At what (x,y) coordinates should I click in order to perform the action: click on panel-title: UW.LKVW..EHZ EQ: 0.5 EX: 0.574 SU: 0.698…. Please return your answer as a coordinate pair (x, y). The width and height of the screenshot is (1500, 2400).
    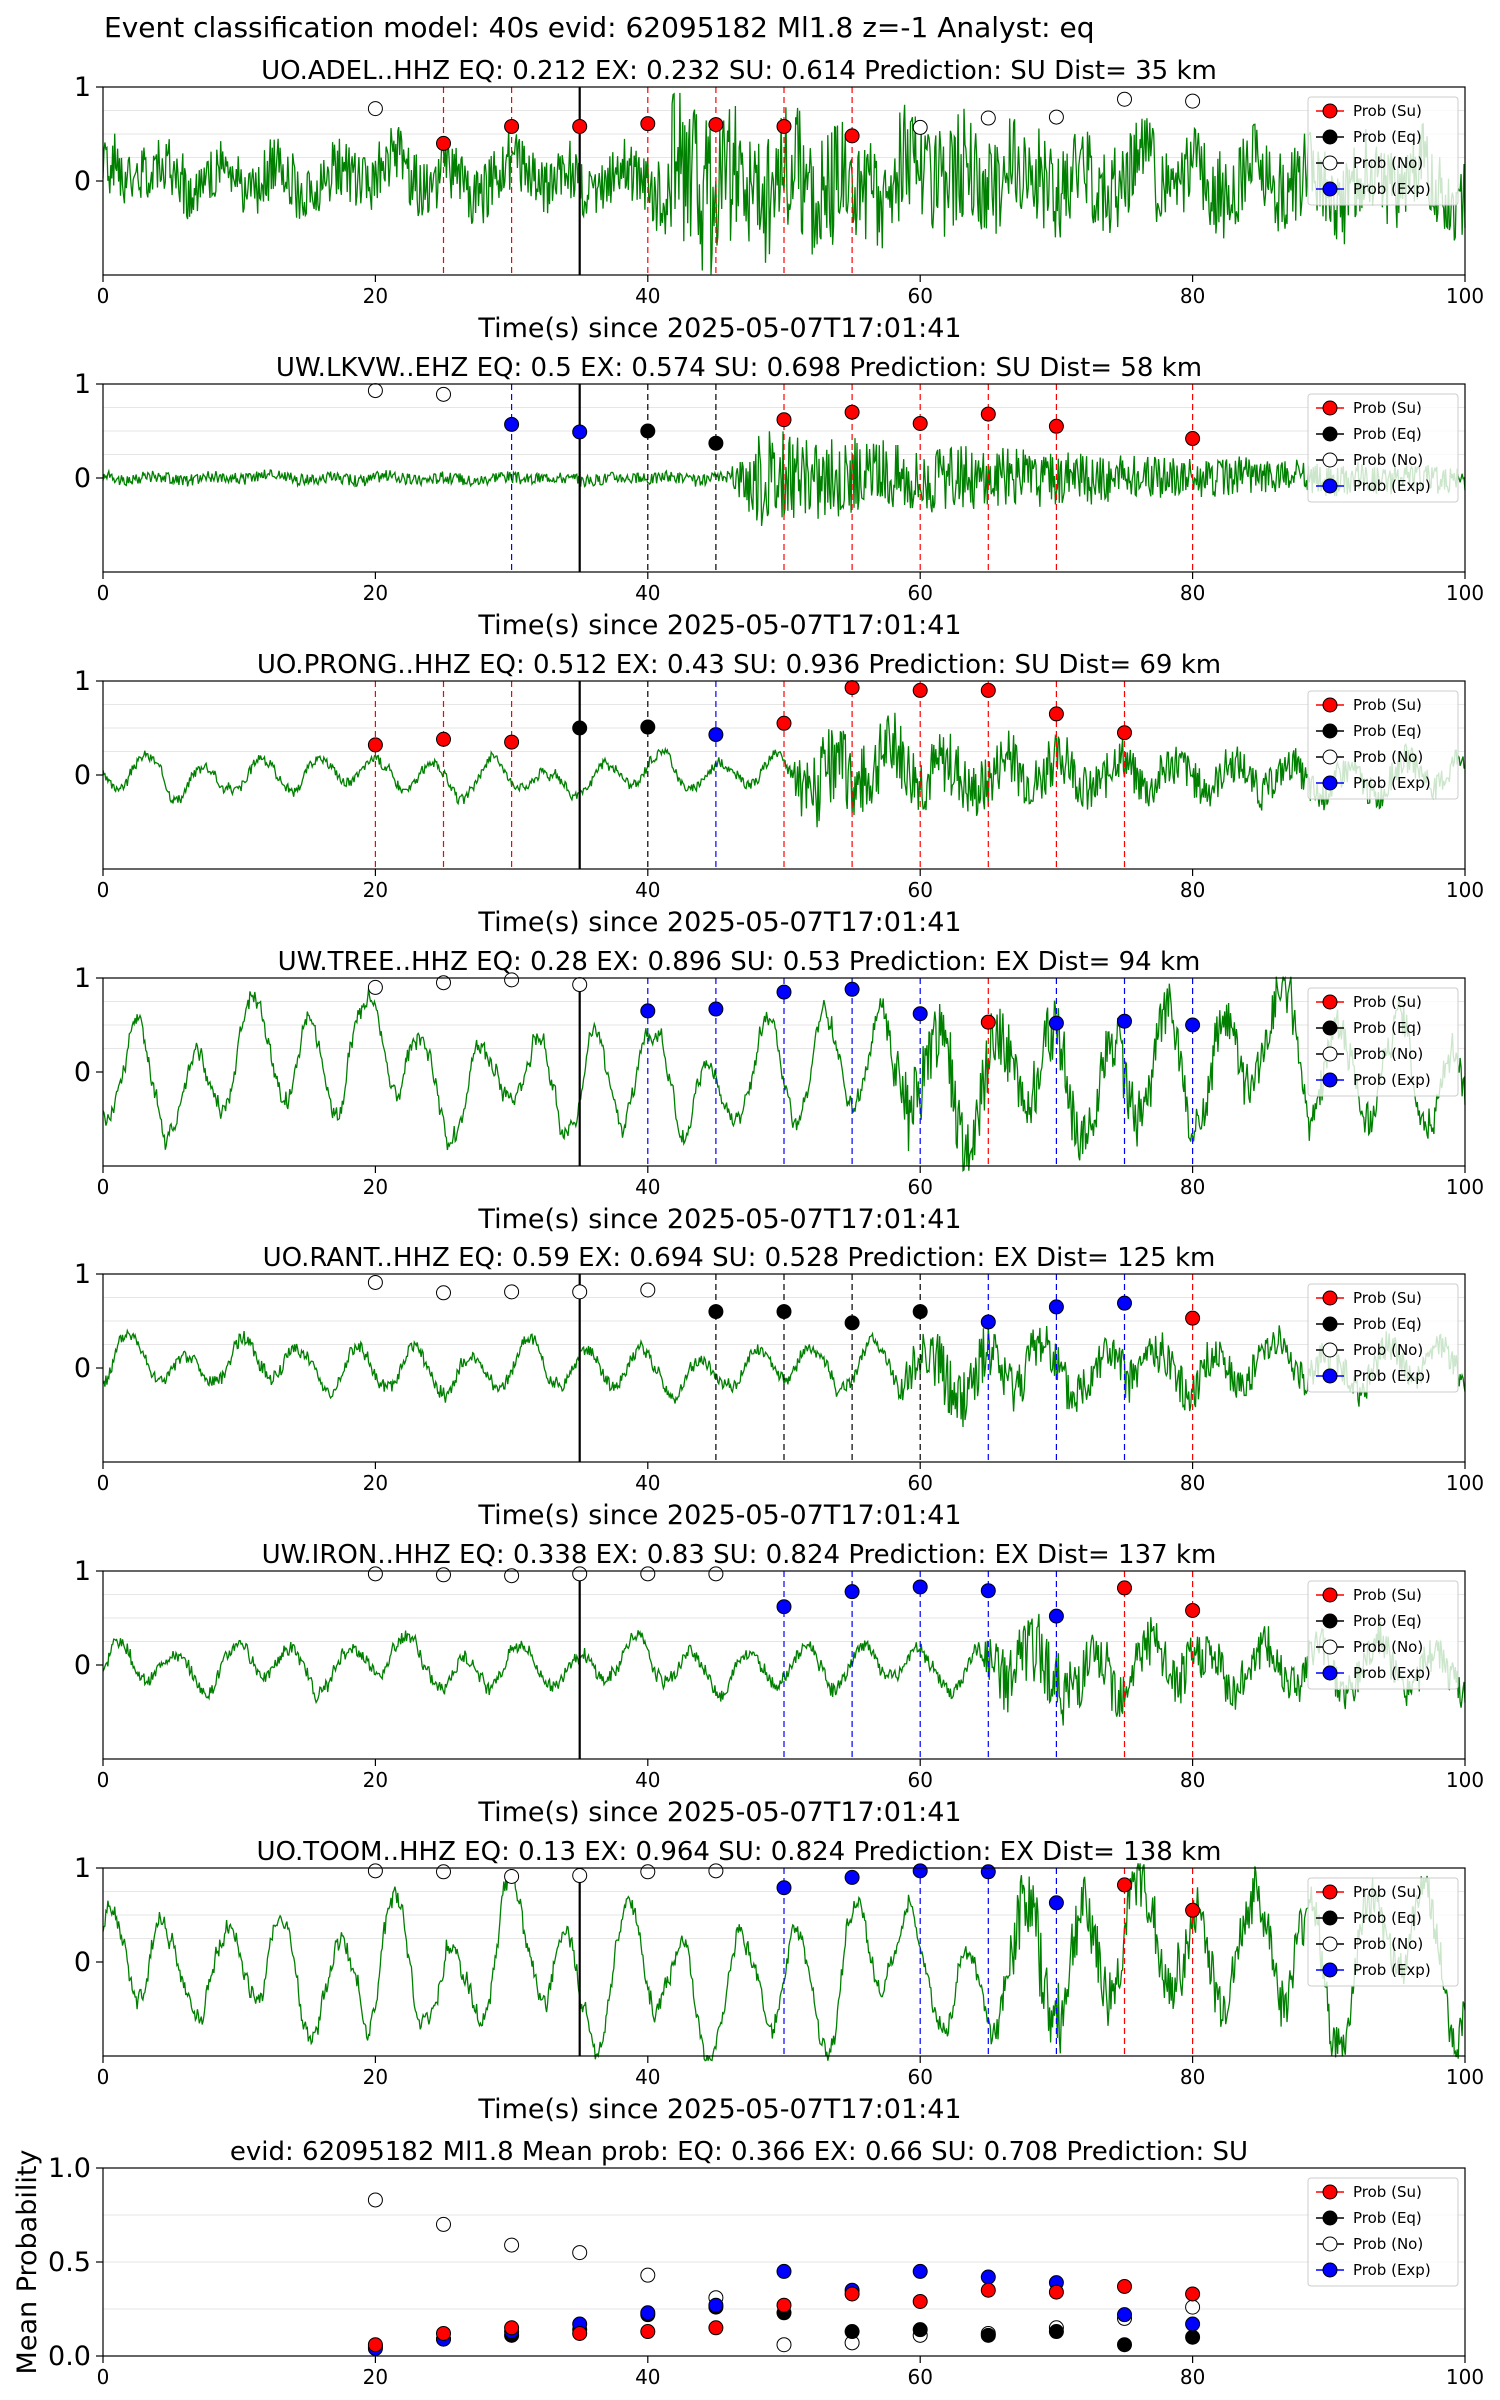
    Looking at the image, I should click on (739, 368).